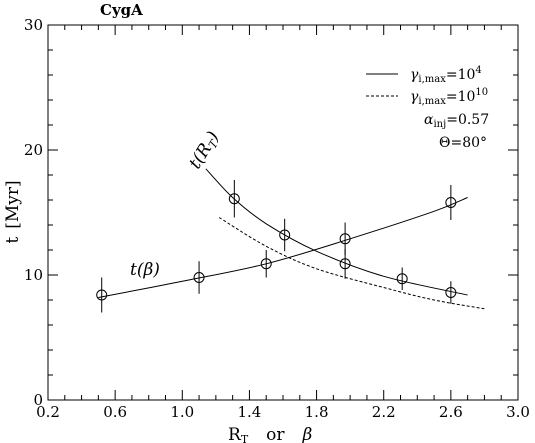 This screenshot has width=535, height=443. I want to click on x-tick-label: 1.4, so click(249, 412).